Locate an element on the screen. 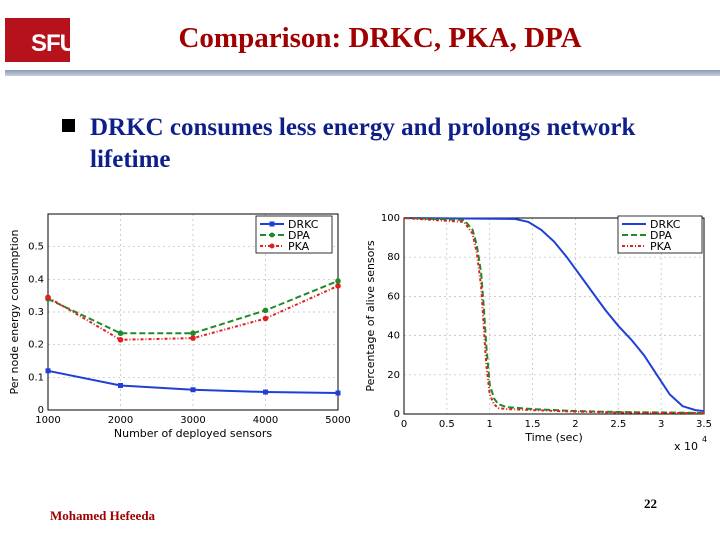  x-tick-label: 4000 is located at coordinates (265, 420).